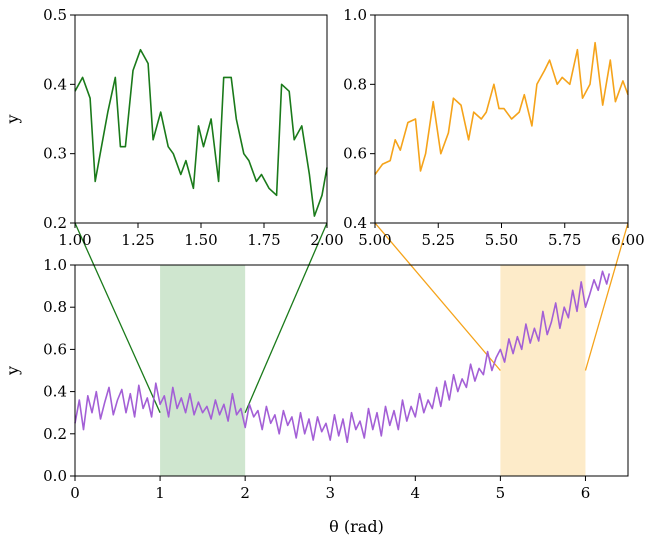  Describe the element at coordinates (245, 493) in the screenshot. I see `x-tick-label: 2` at that location.